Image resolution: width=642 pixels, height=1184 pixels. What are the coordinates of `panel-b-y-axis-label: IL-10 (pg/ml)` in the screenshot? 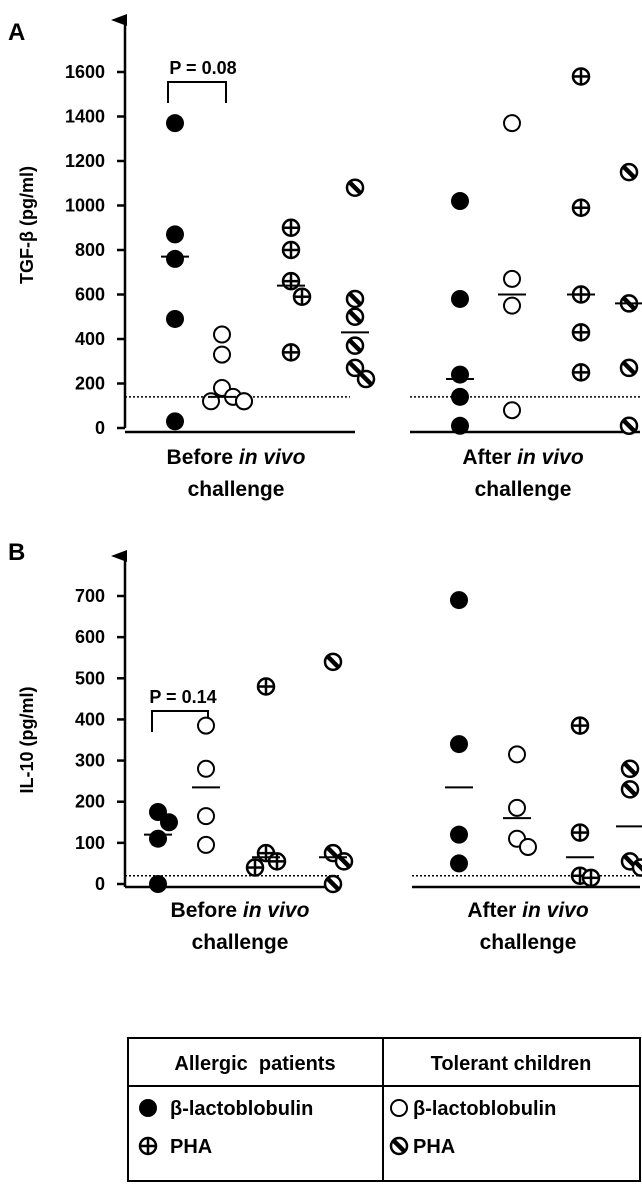 It's located at (27, 739).